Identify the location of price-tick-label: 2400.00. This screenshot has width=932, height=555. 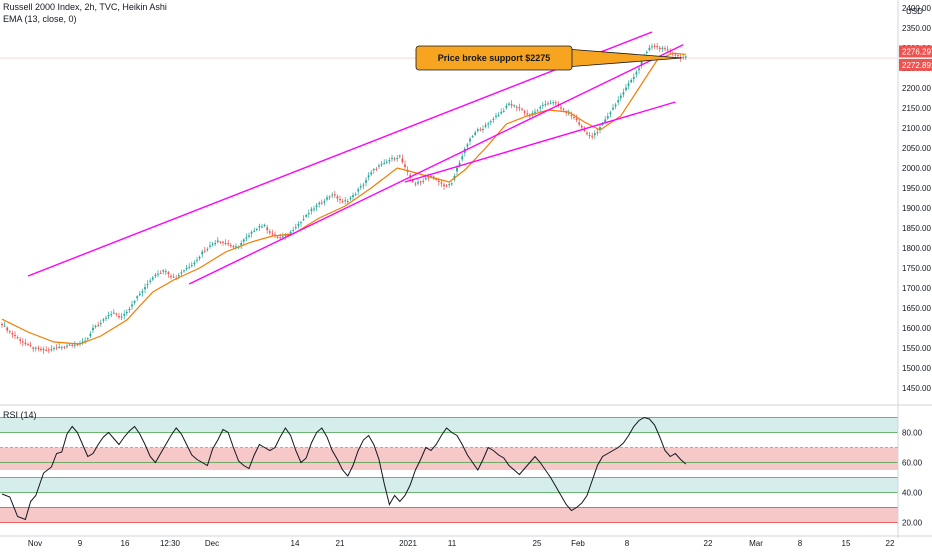
(916, 8).